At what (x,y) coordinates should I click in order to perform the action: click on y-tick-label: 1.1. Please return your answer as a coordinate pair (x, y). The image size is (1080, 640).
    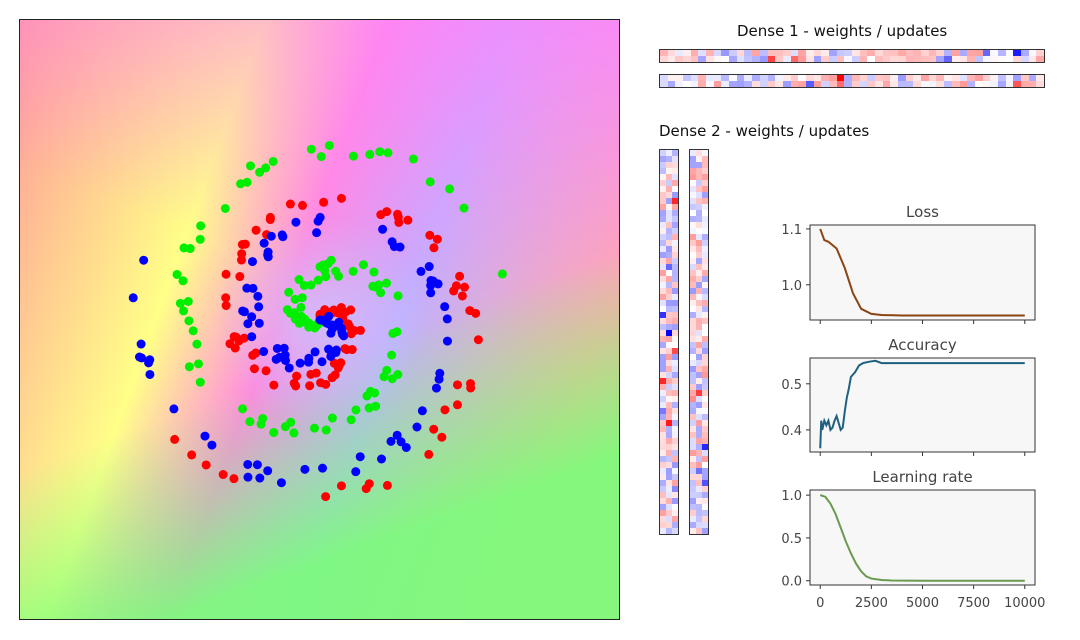
    Looking at the image, I should click on (791, 230).